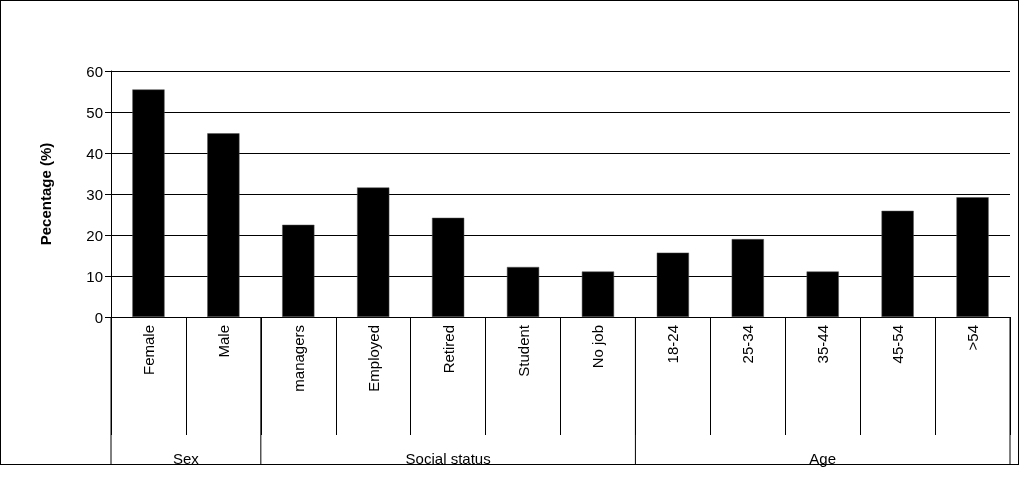  What do you see at coordinates (94, 71) in the screenshot?
I see `y-tick-label: 60` at bounding box center [94, 71].